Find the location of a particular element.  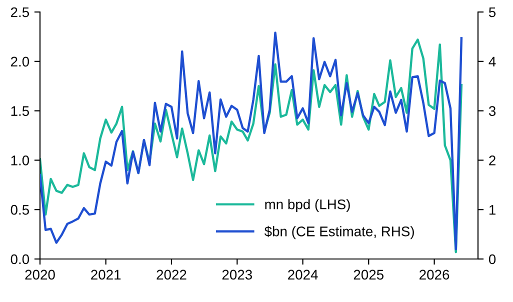

y-tick-label: 1.5 is located at coordinates (20, 111).